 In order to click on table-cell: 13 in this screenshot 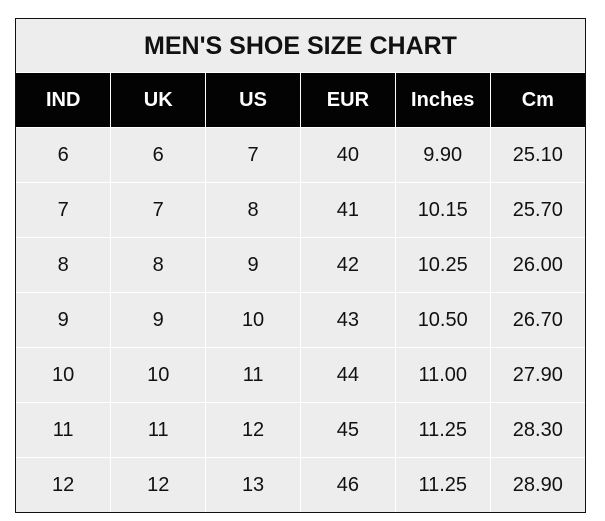, I will do `click(253, 484)`.